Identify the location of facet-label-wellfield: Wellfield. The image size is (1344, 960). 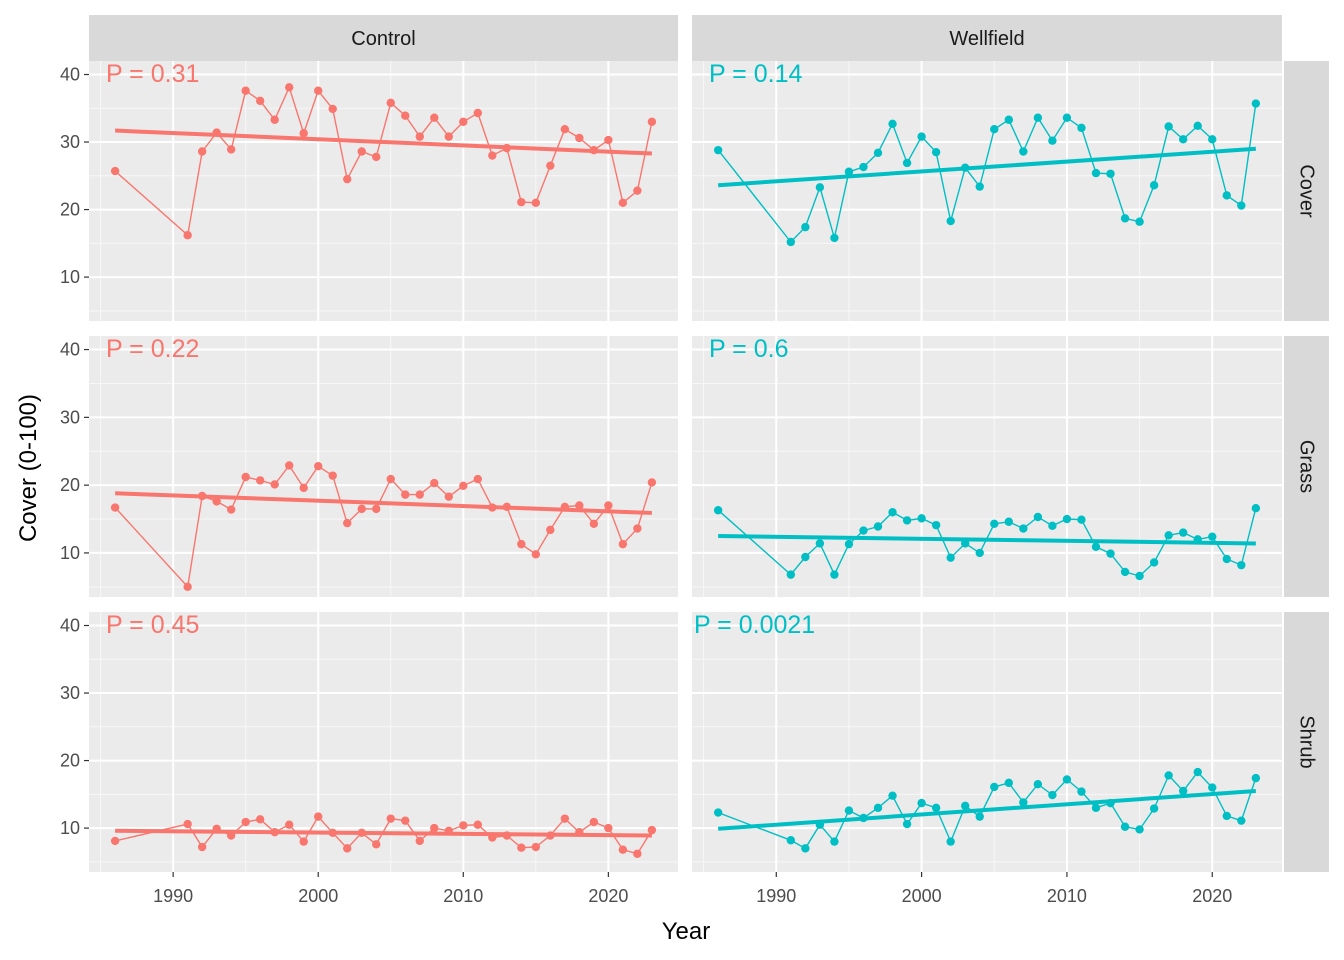
(986, 39).